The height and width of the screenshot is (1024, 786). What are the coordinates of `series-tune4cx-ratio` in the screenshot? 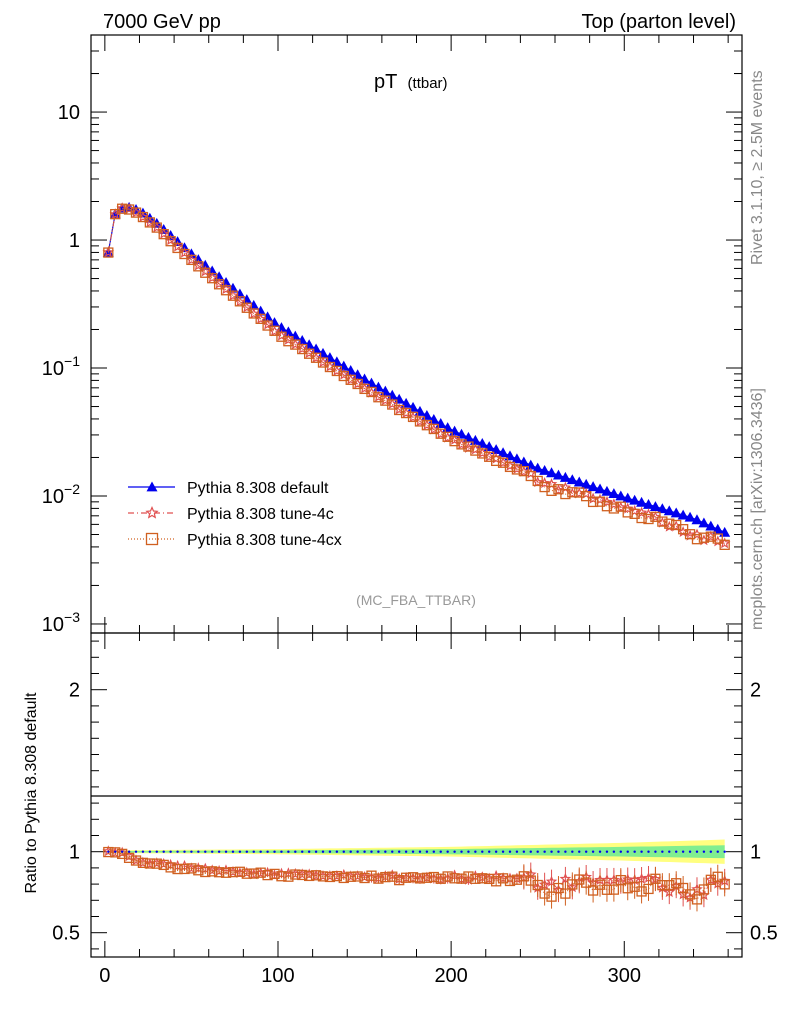 It's located at (416, 879).